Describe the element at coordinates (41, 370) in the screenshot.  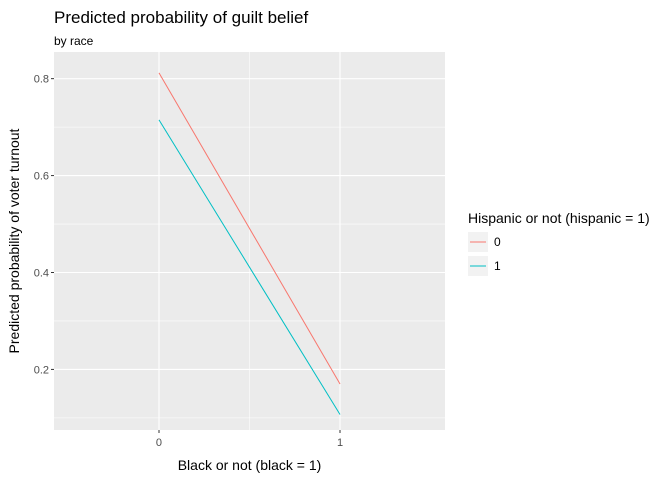
I see `y-tick-label: 0.2` at that location.